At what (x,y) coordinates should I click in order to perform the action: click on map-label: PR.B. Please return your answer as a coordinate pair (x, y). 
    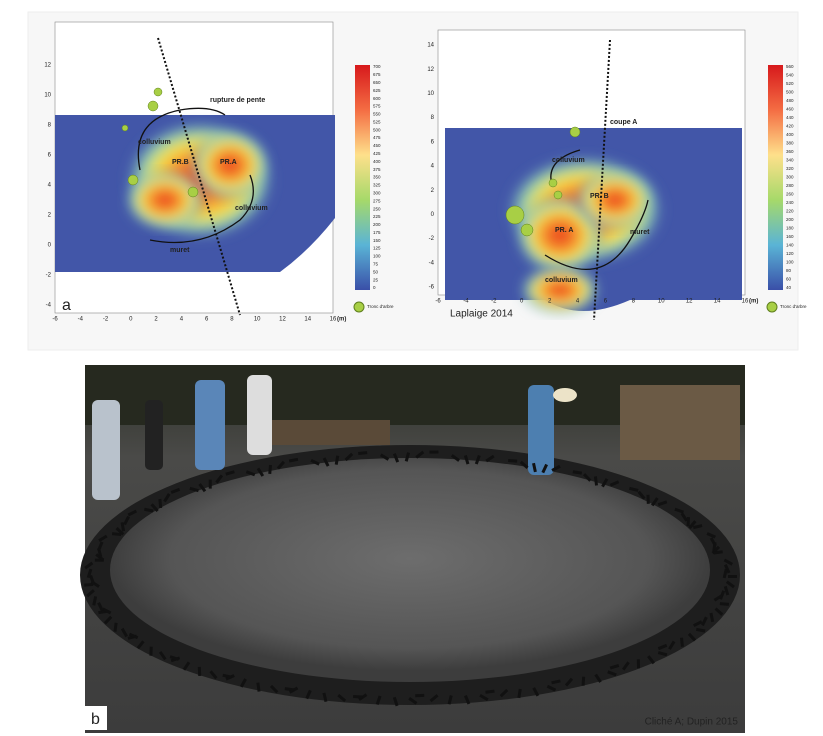
    Looking at the image, I should click on (180, 162).